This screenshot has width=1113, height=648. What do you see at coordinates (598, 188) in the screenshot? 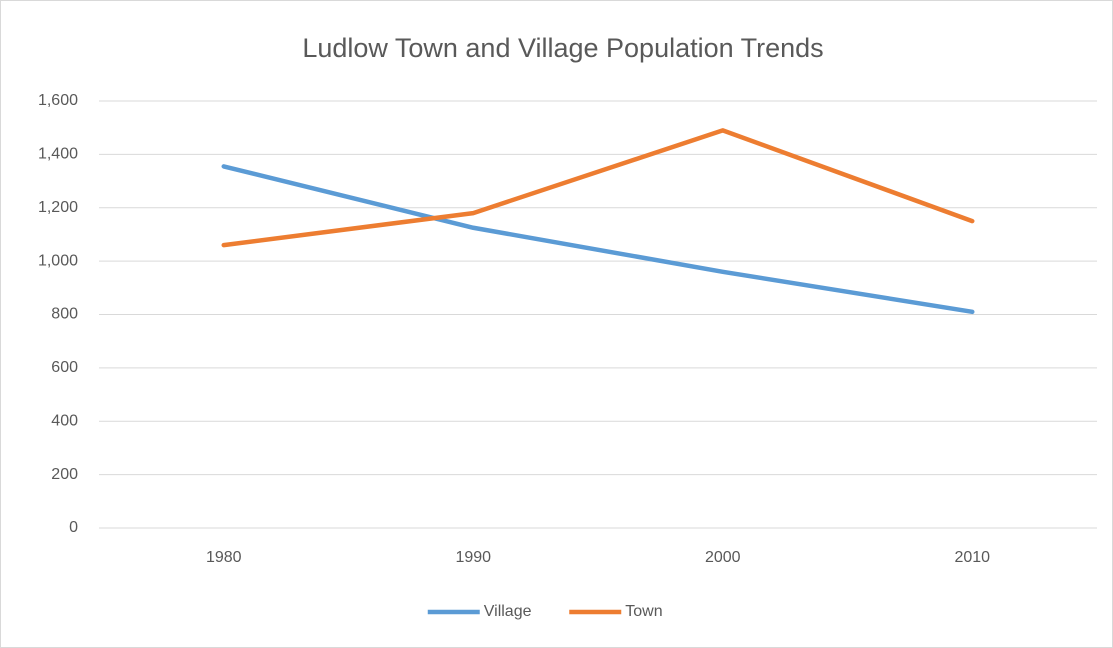
I see `series-line` at bounding box center [598, 188].